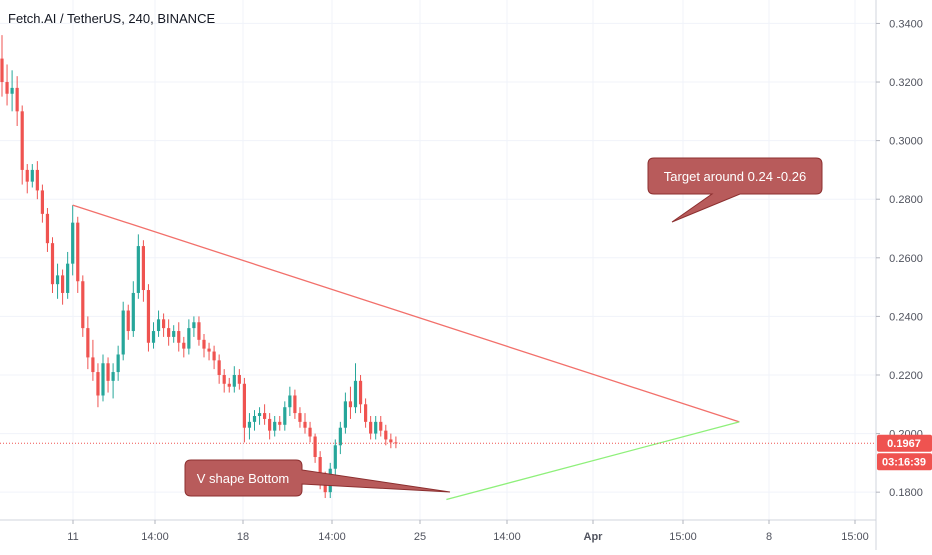  What do you see at coordinates (769, 537) in the screenshot?
I see `x-tick-label: 8` at bounding box center [769, 537].